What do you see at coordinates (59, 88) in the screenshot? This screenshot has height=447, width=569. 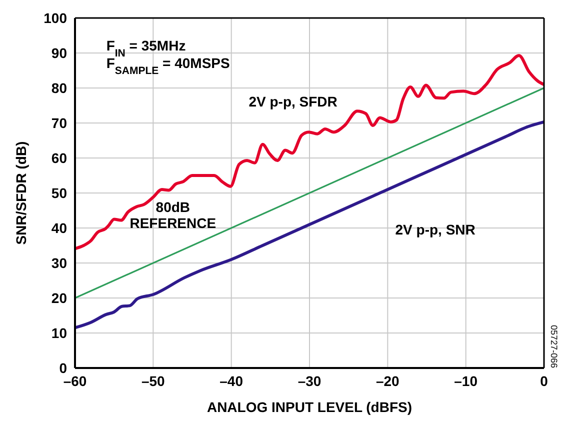 I see `y-tick-label: 80` at bounding box center [59, 88].